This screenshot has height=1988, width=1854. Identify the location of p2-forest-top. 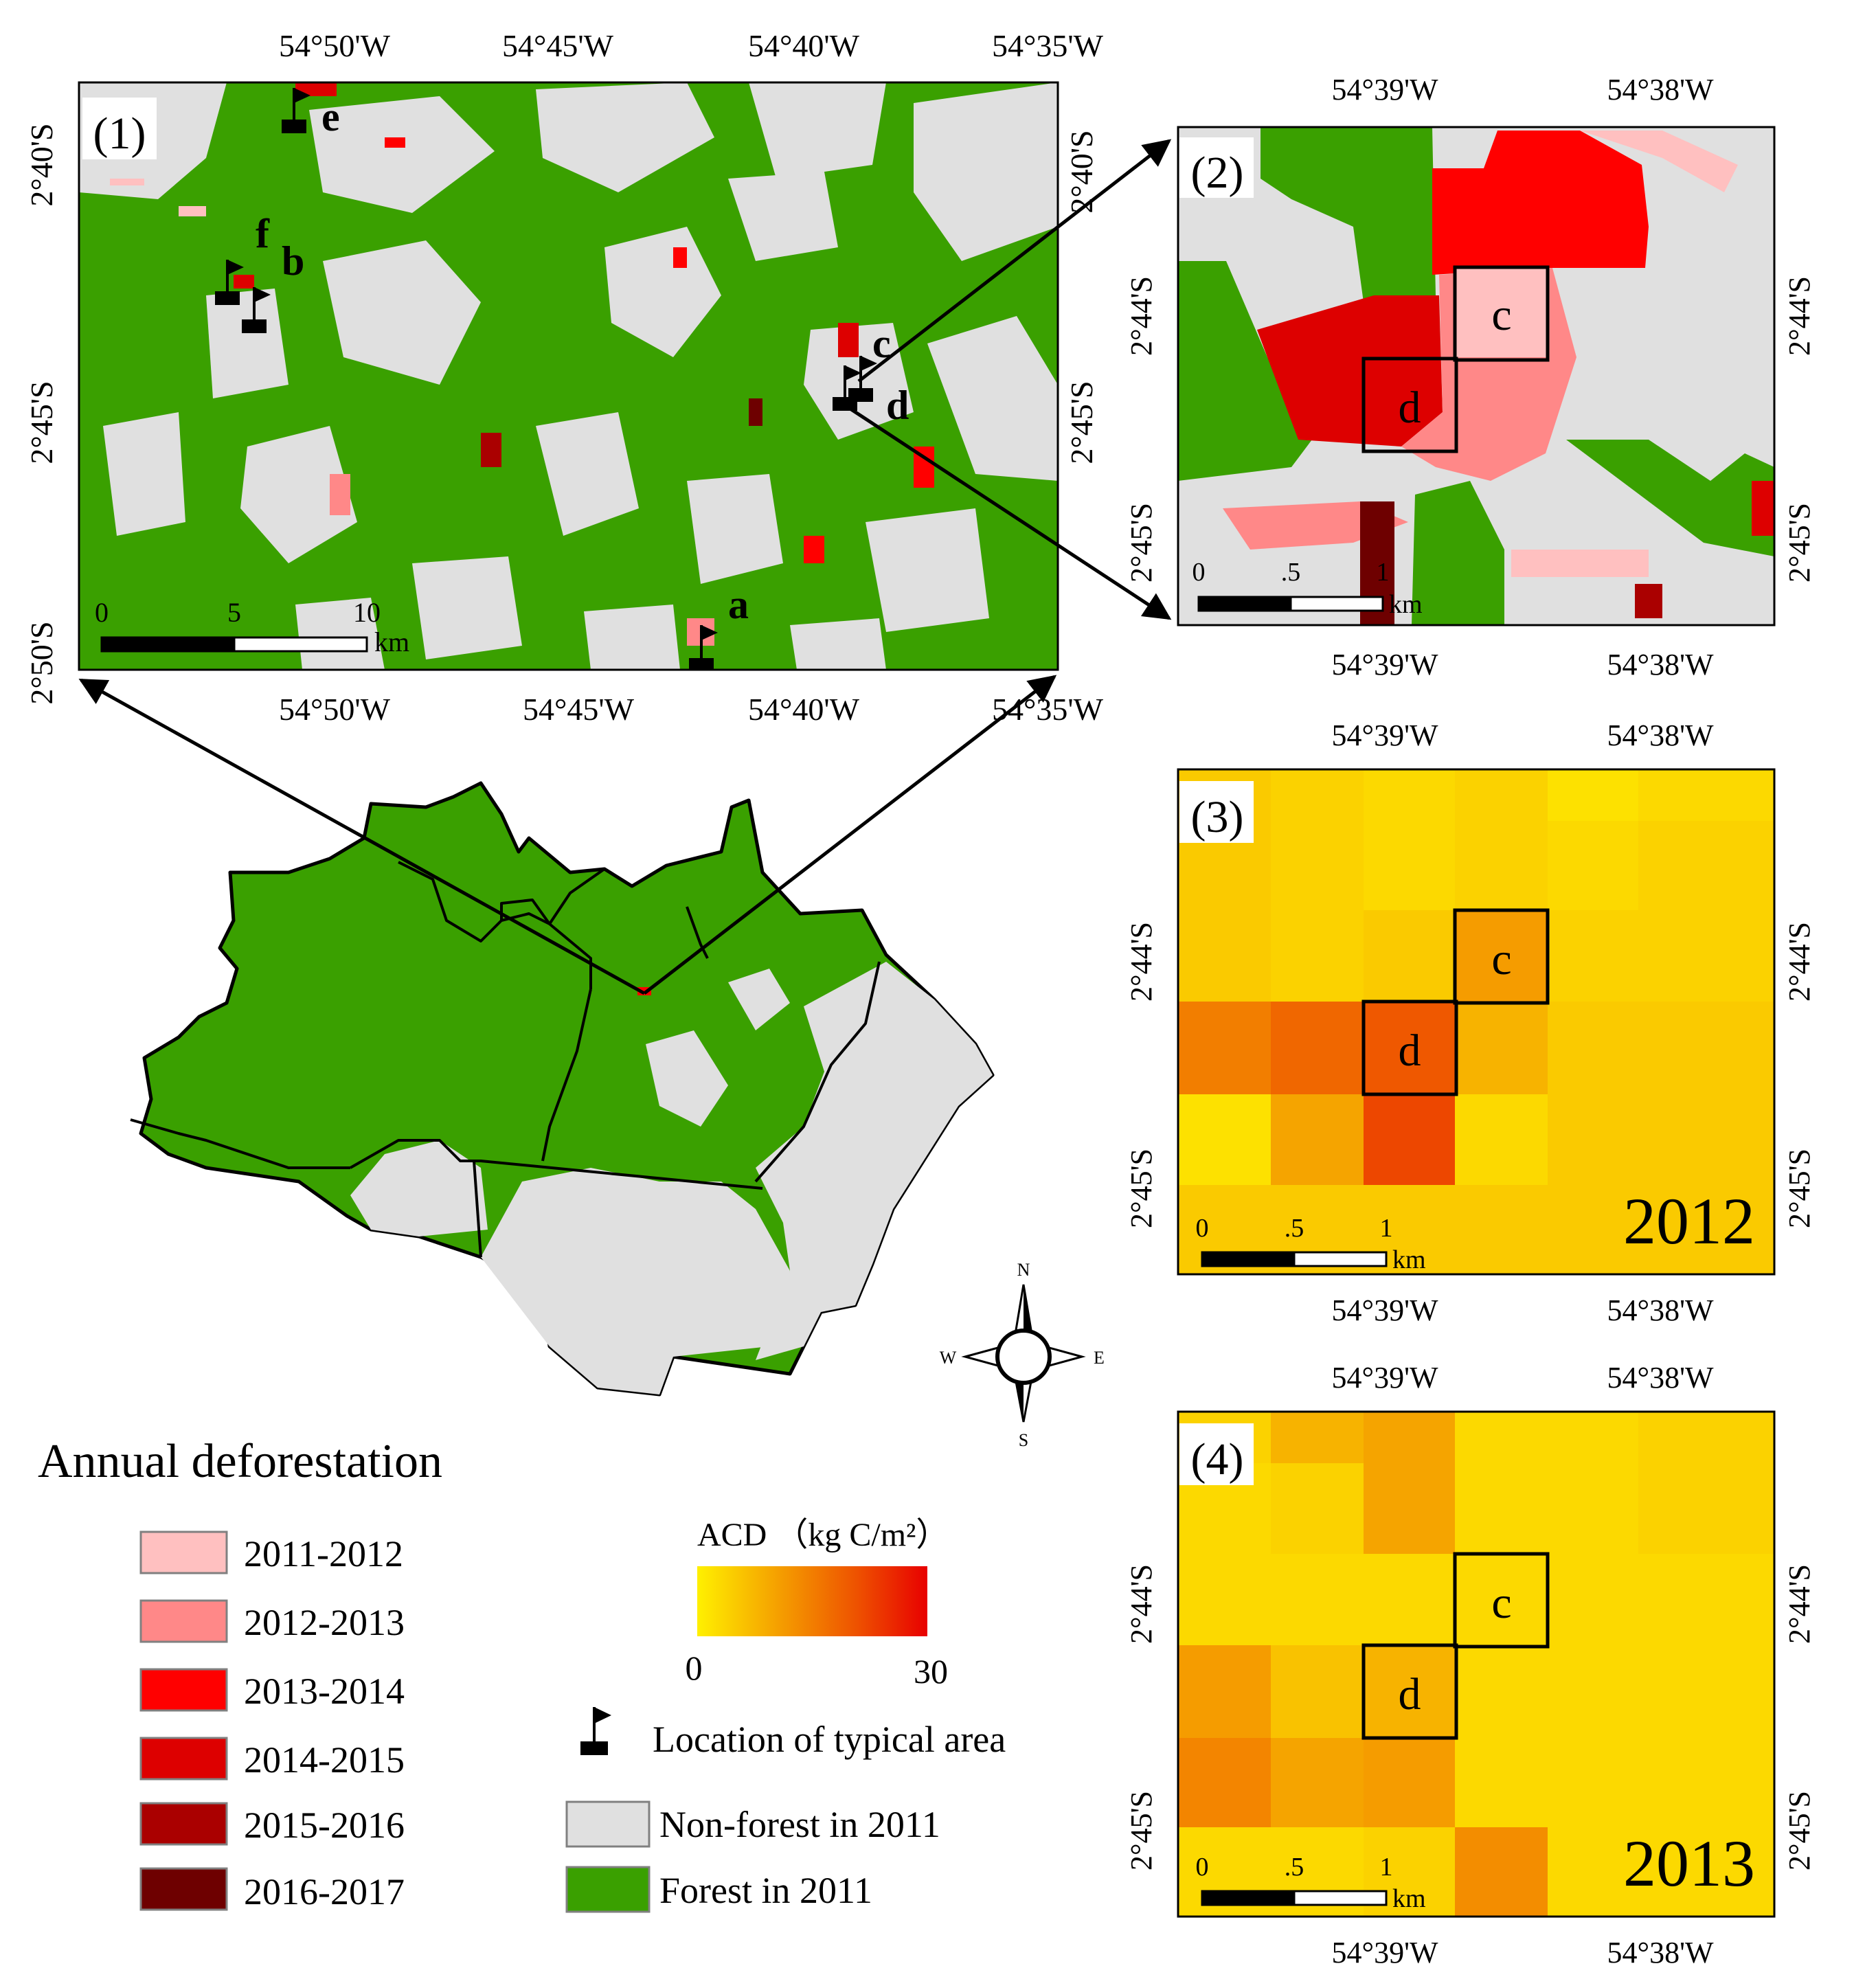
(1348, 214).